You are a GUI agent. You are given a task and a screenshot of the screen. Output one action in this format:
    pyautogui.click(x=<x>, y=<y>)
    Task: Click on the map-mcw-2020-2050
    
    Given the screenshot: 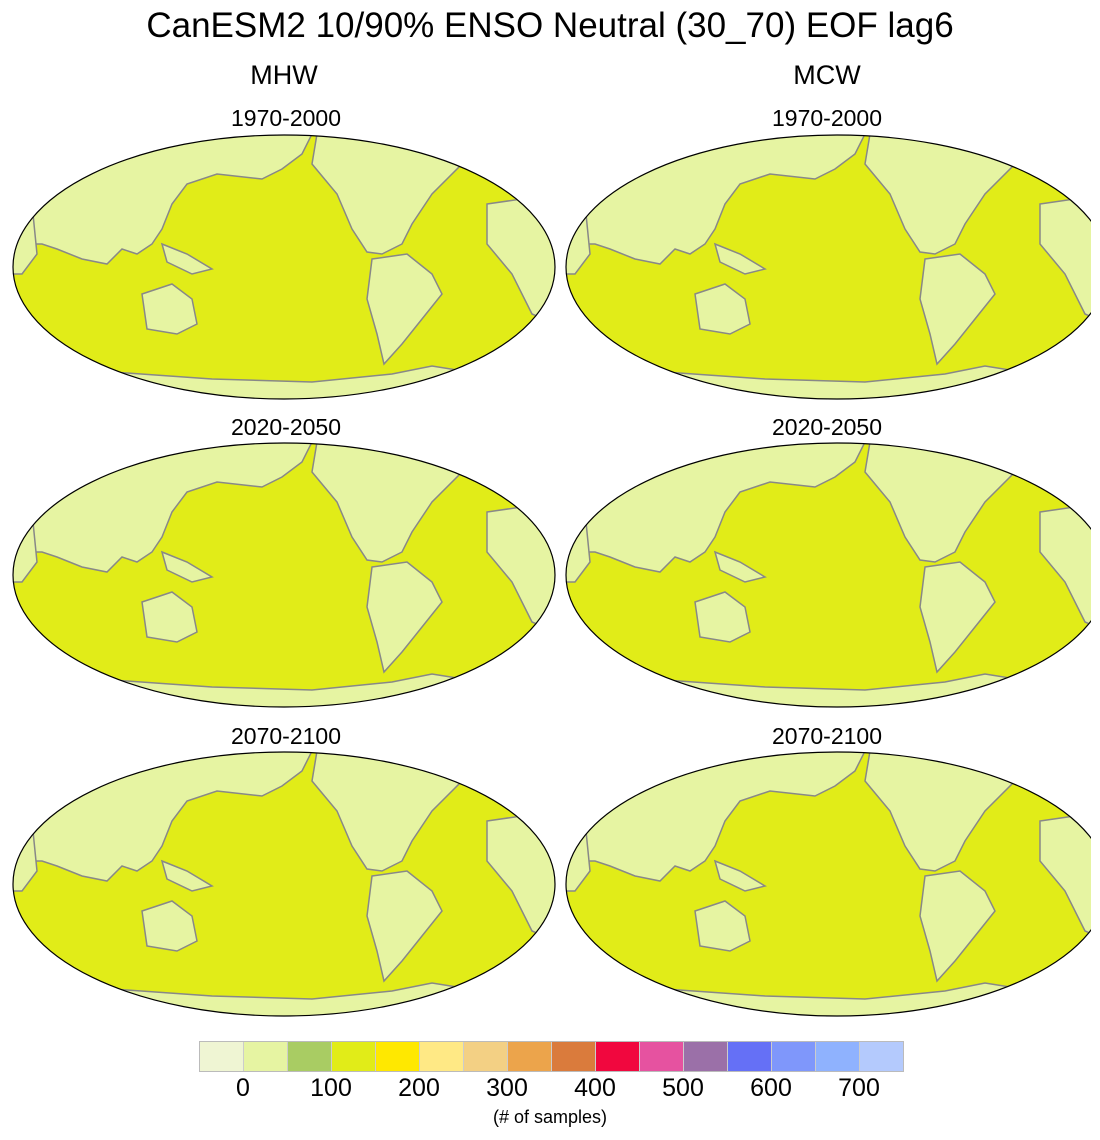 What is the action you would take?
    pyautogui.click(x=818, y=576)
    